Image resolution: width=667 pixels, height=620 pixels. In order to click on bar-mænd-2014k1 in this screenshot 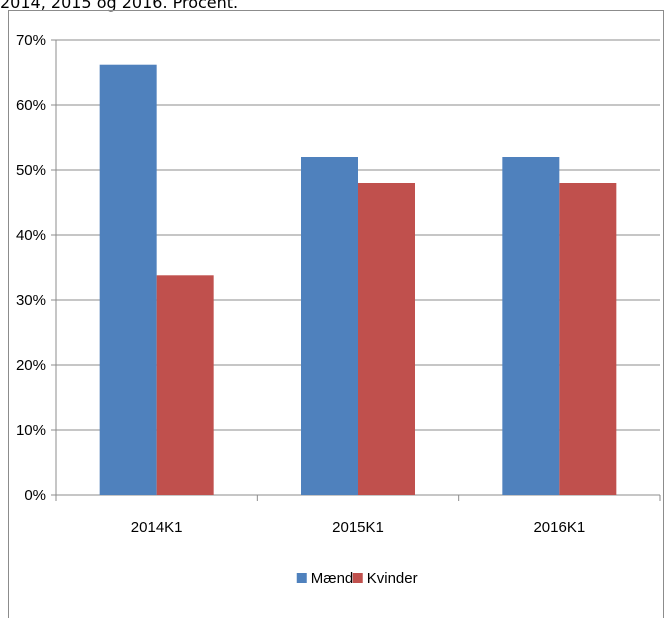, I will do `click(128, 279)`.